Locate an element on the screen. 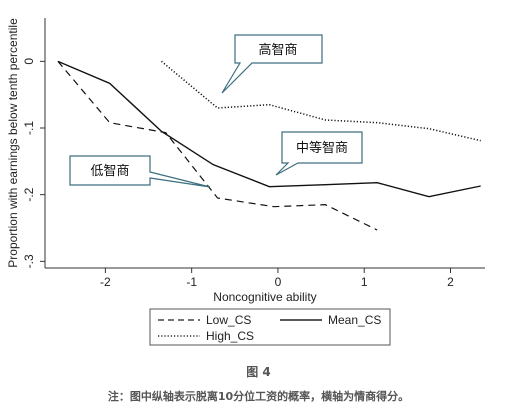 The image size is (517, 418). series-line-high-cs is located at coordinates (320, 101).